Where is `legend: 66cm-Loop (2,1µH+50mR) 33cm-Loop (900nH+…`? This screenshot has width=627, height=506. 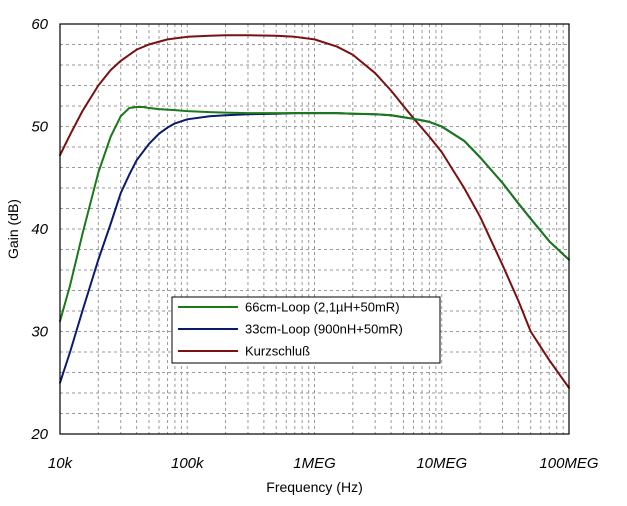 legend: 66cm-Loop (2,1µH+50mR) 33cm-Loop (900nH+… is located at coordinates (306, 330).